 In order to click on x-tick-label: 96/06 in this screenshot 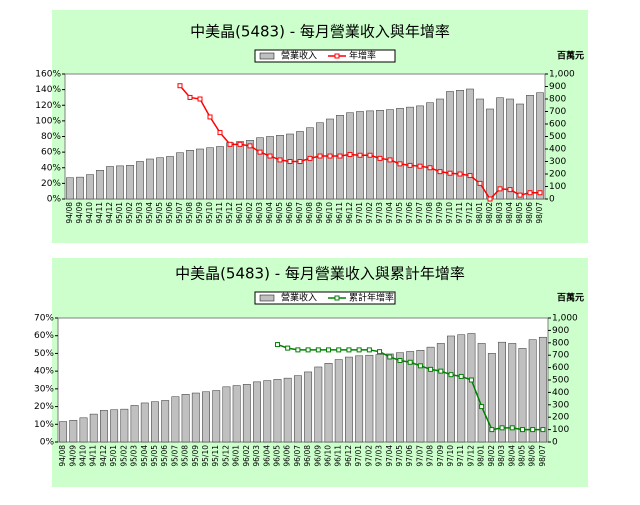, I will do `click(289, 213)`.